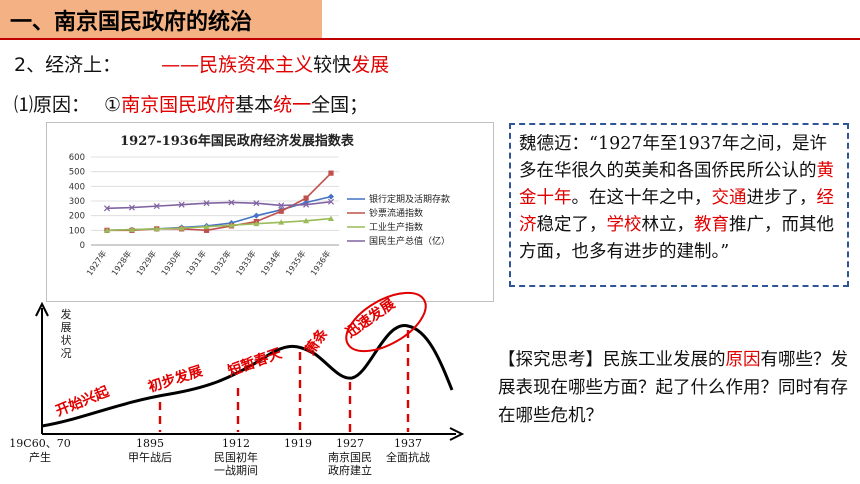 The width and height of the screenshot is (860, 484). What do you see at coordinates (676, 184) in the screenshot?
I see `quote-golden-decade: 黄金十年` at bounding box center [676, 184].